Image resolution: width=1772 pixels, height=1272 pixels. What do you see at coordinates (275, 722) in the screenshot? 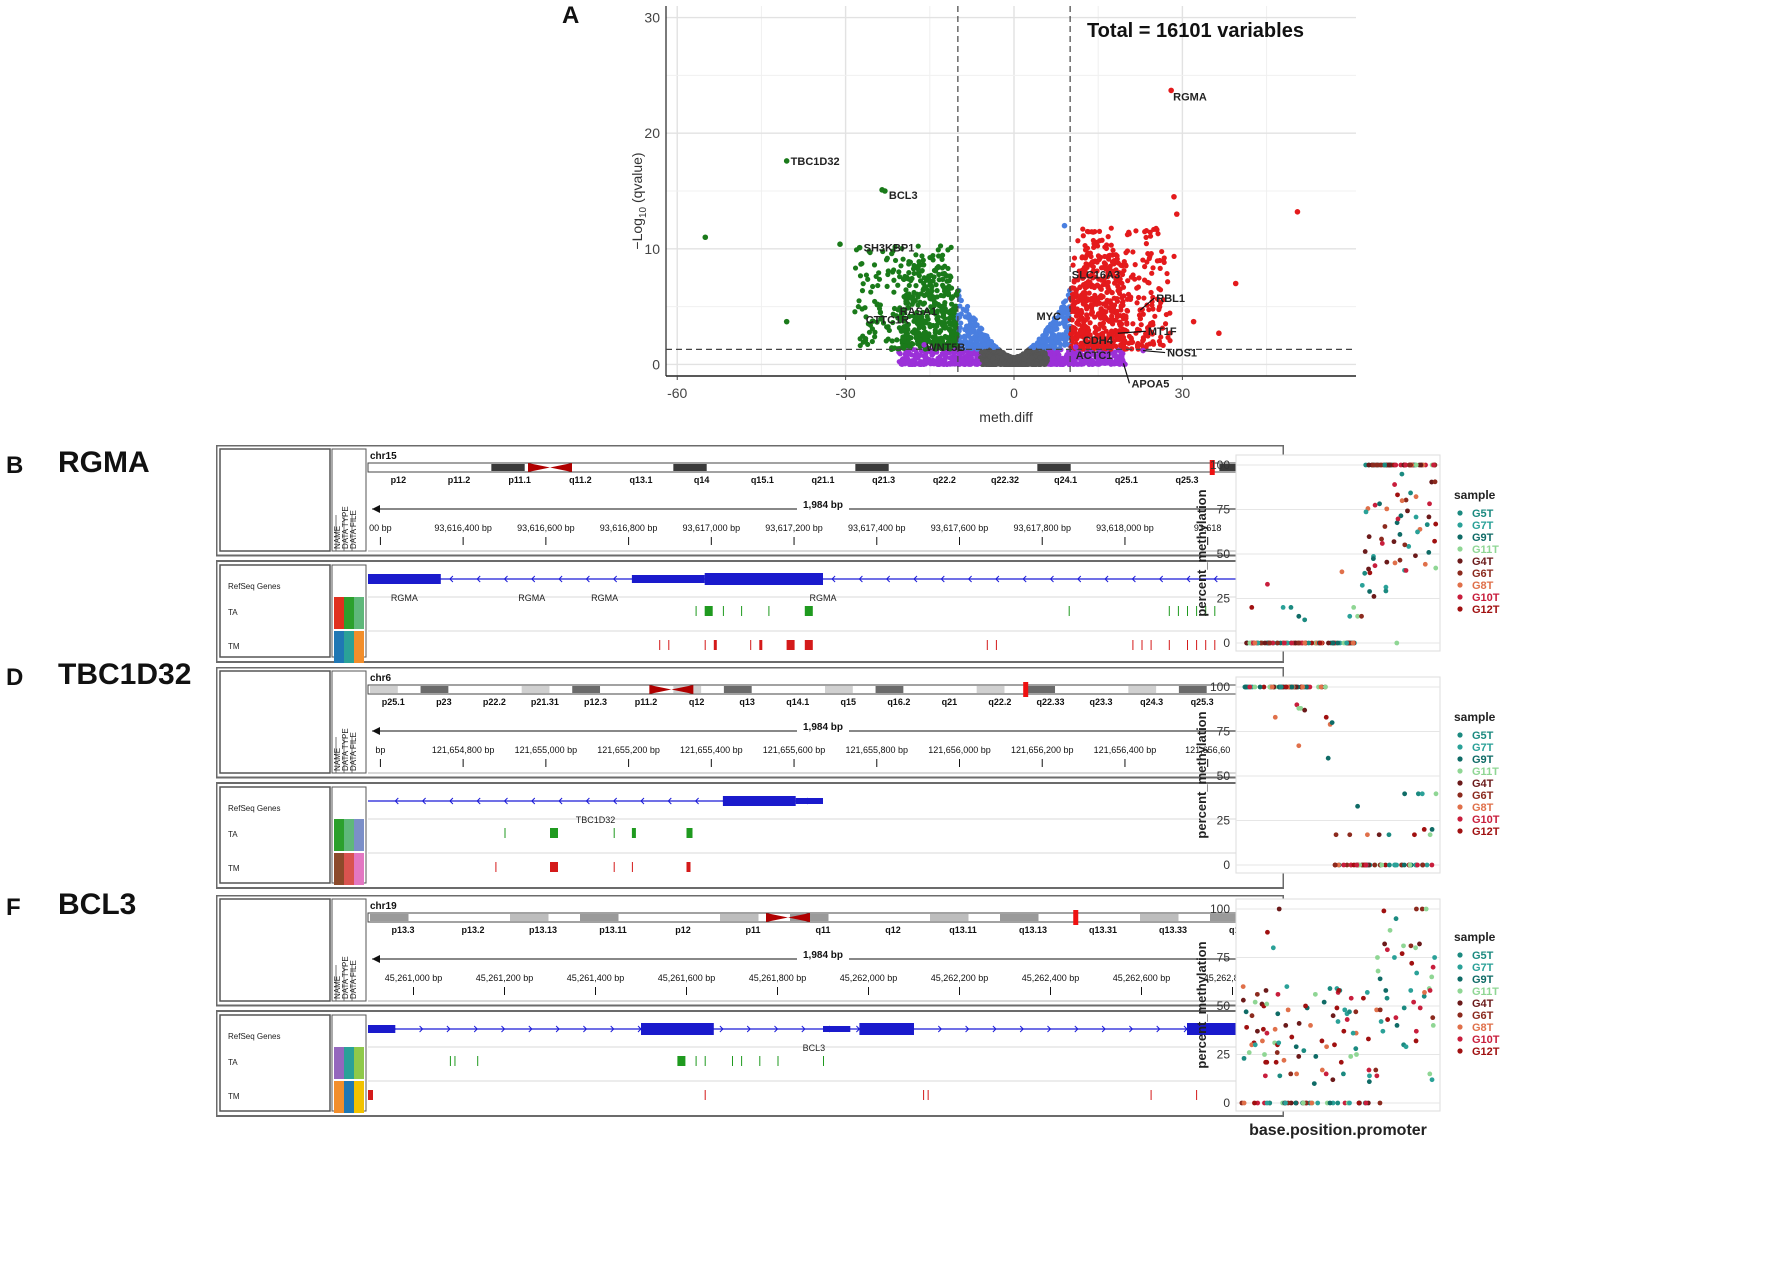
I see `igv-name-panel` at bounding box center [275, 722].